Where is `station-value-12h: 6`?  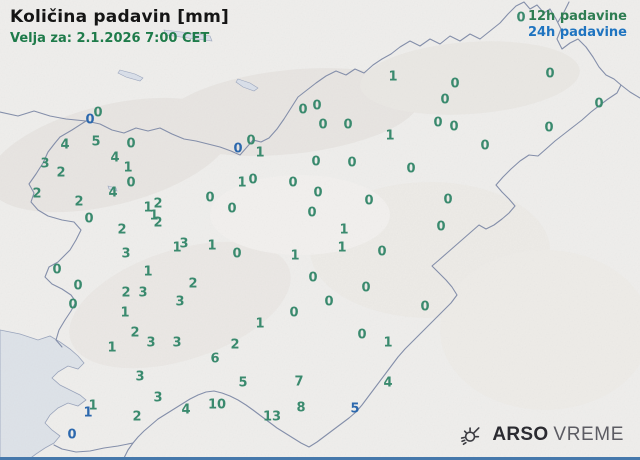 station-value-12h: 6 is located at coordinates (215, 359).